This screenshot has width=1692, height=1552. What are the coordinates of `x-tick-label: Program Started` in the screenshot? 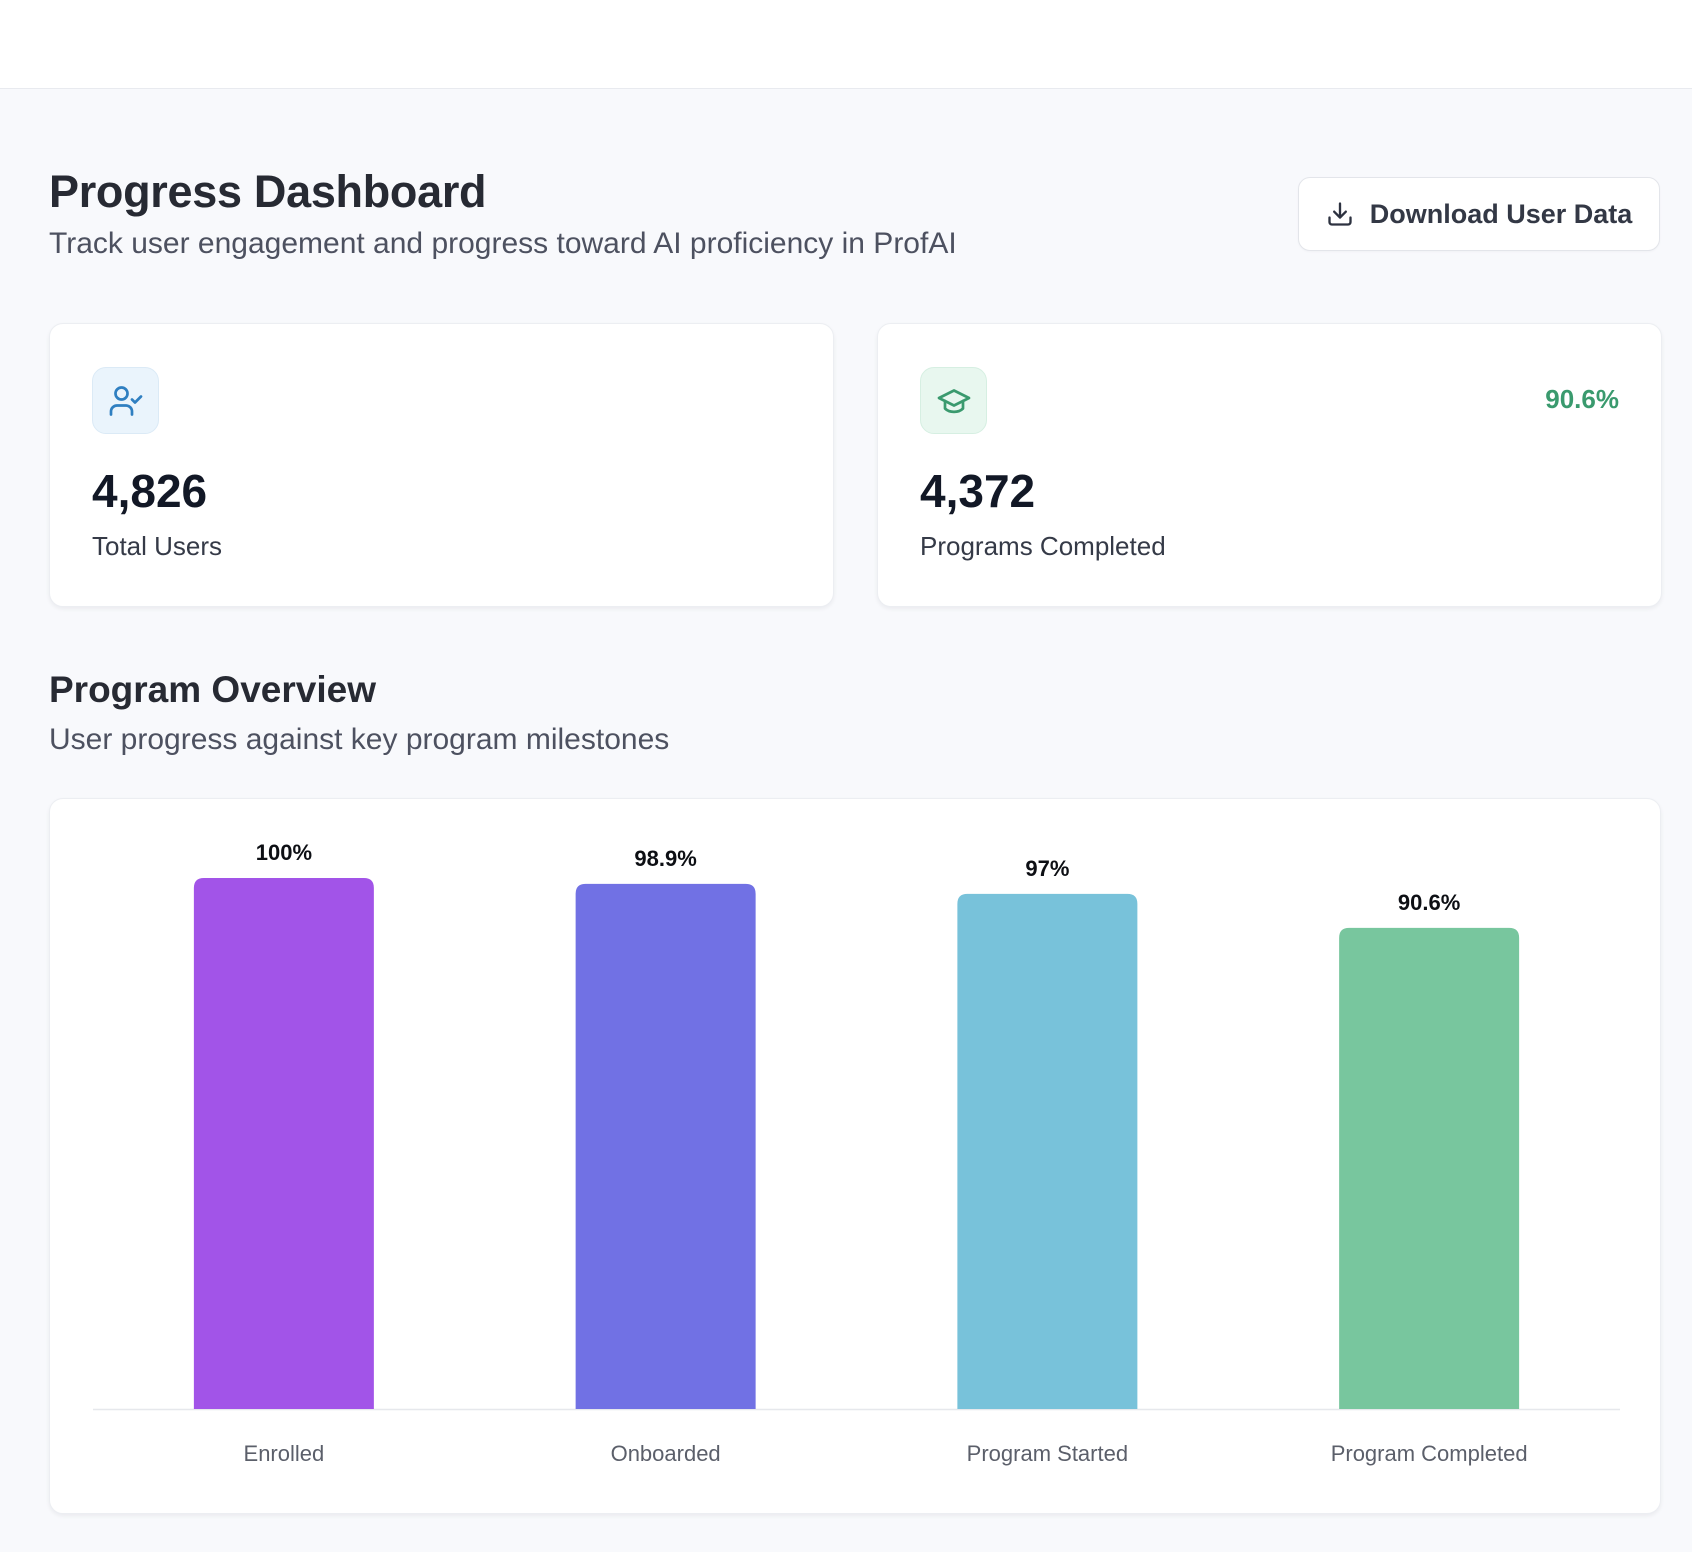 It's located at (1047, 1453).